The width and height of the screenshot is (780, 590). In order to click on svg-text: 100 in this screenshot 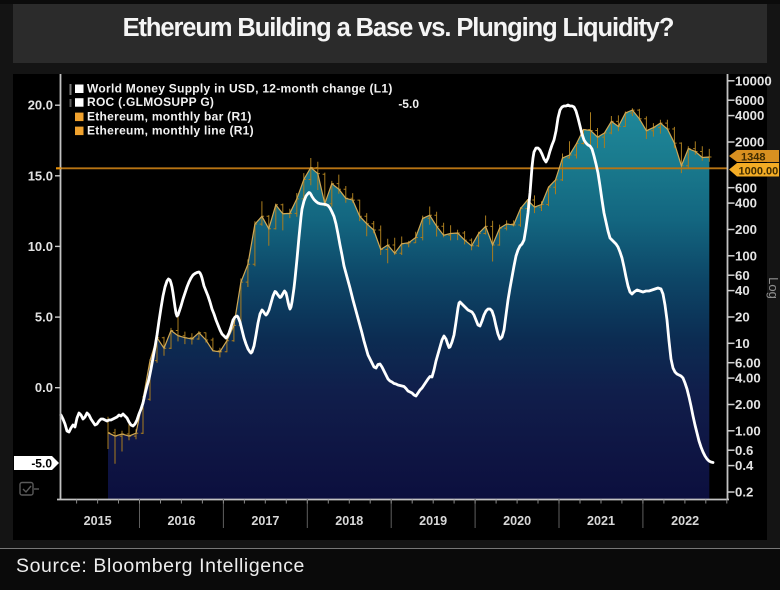, I will do `click(746, 255)`.